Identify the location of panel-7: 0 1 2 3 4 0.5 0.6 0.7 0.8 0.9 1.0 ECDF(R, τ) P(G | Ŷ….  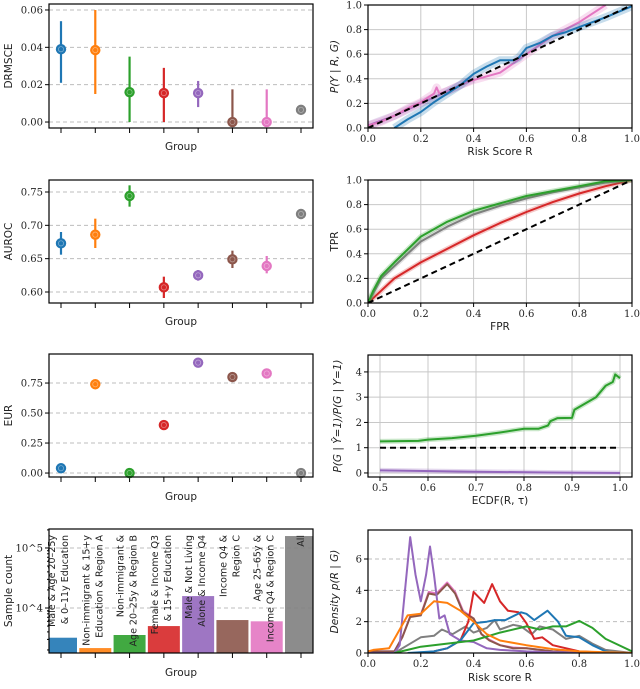
(482, 430).